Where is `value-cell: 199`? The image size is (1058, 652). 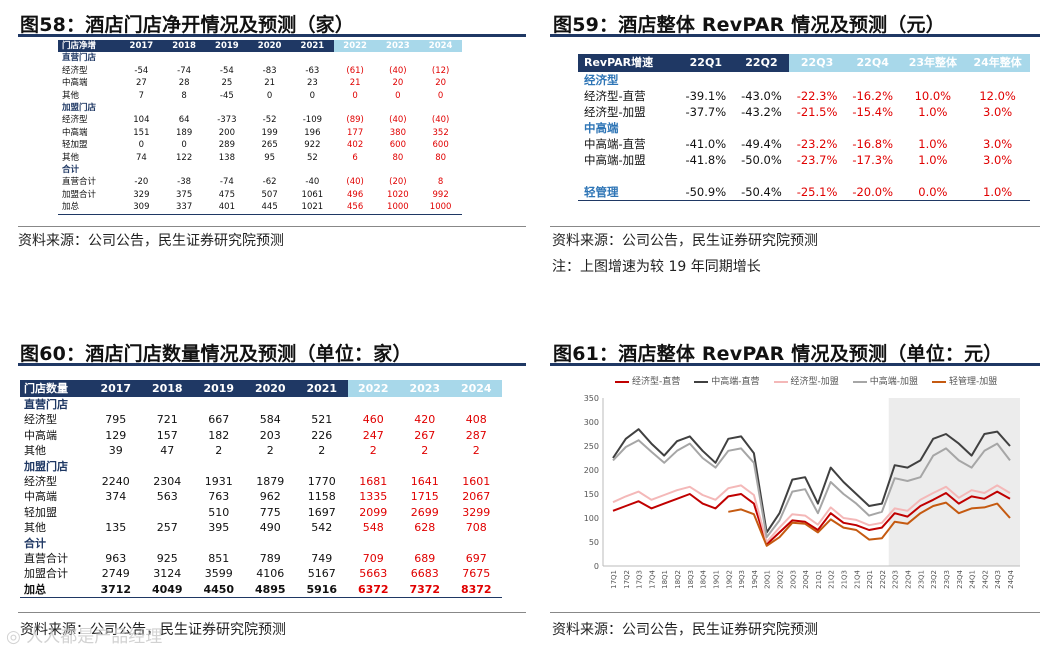 value-cell: 199 is located at coordinates (269, 132).